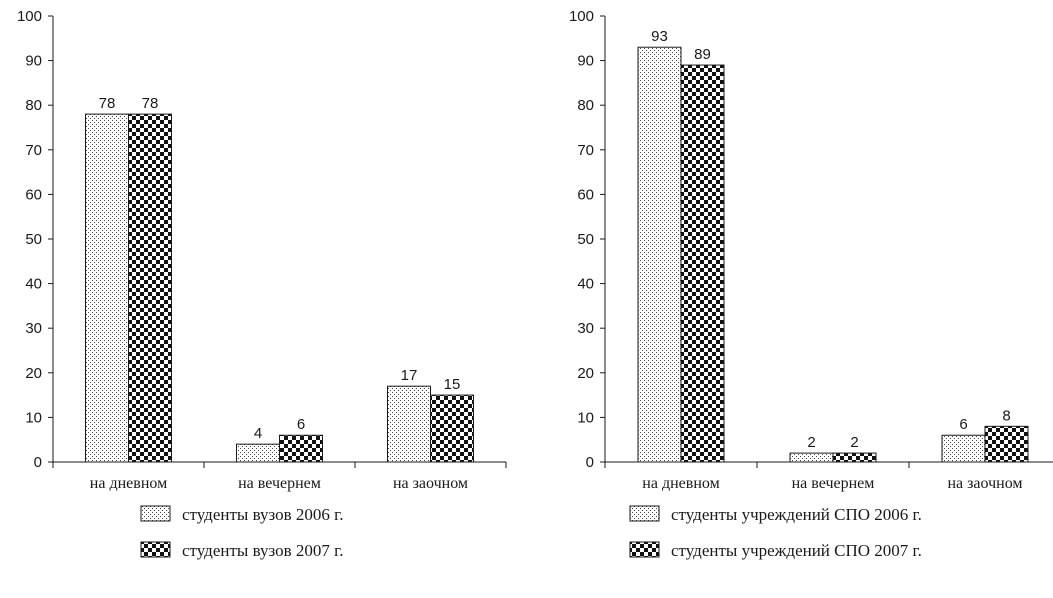 The height and width of the screenshot is (598, 1053). What do you see at coordinates (150, 288) in the screenshot?
I see `bar-1-s2-c1` at bounding box center [150, 288].